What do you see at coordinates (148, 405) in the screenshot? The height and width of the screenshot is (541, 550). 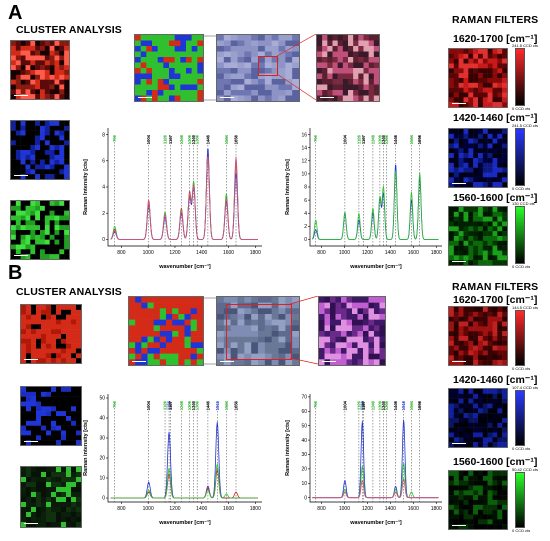 I see `marker-label-1004: 1004` at bounding box center [148, 405].